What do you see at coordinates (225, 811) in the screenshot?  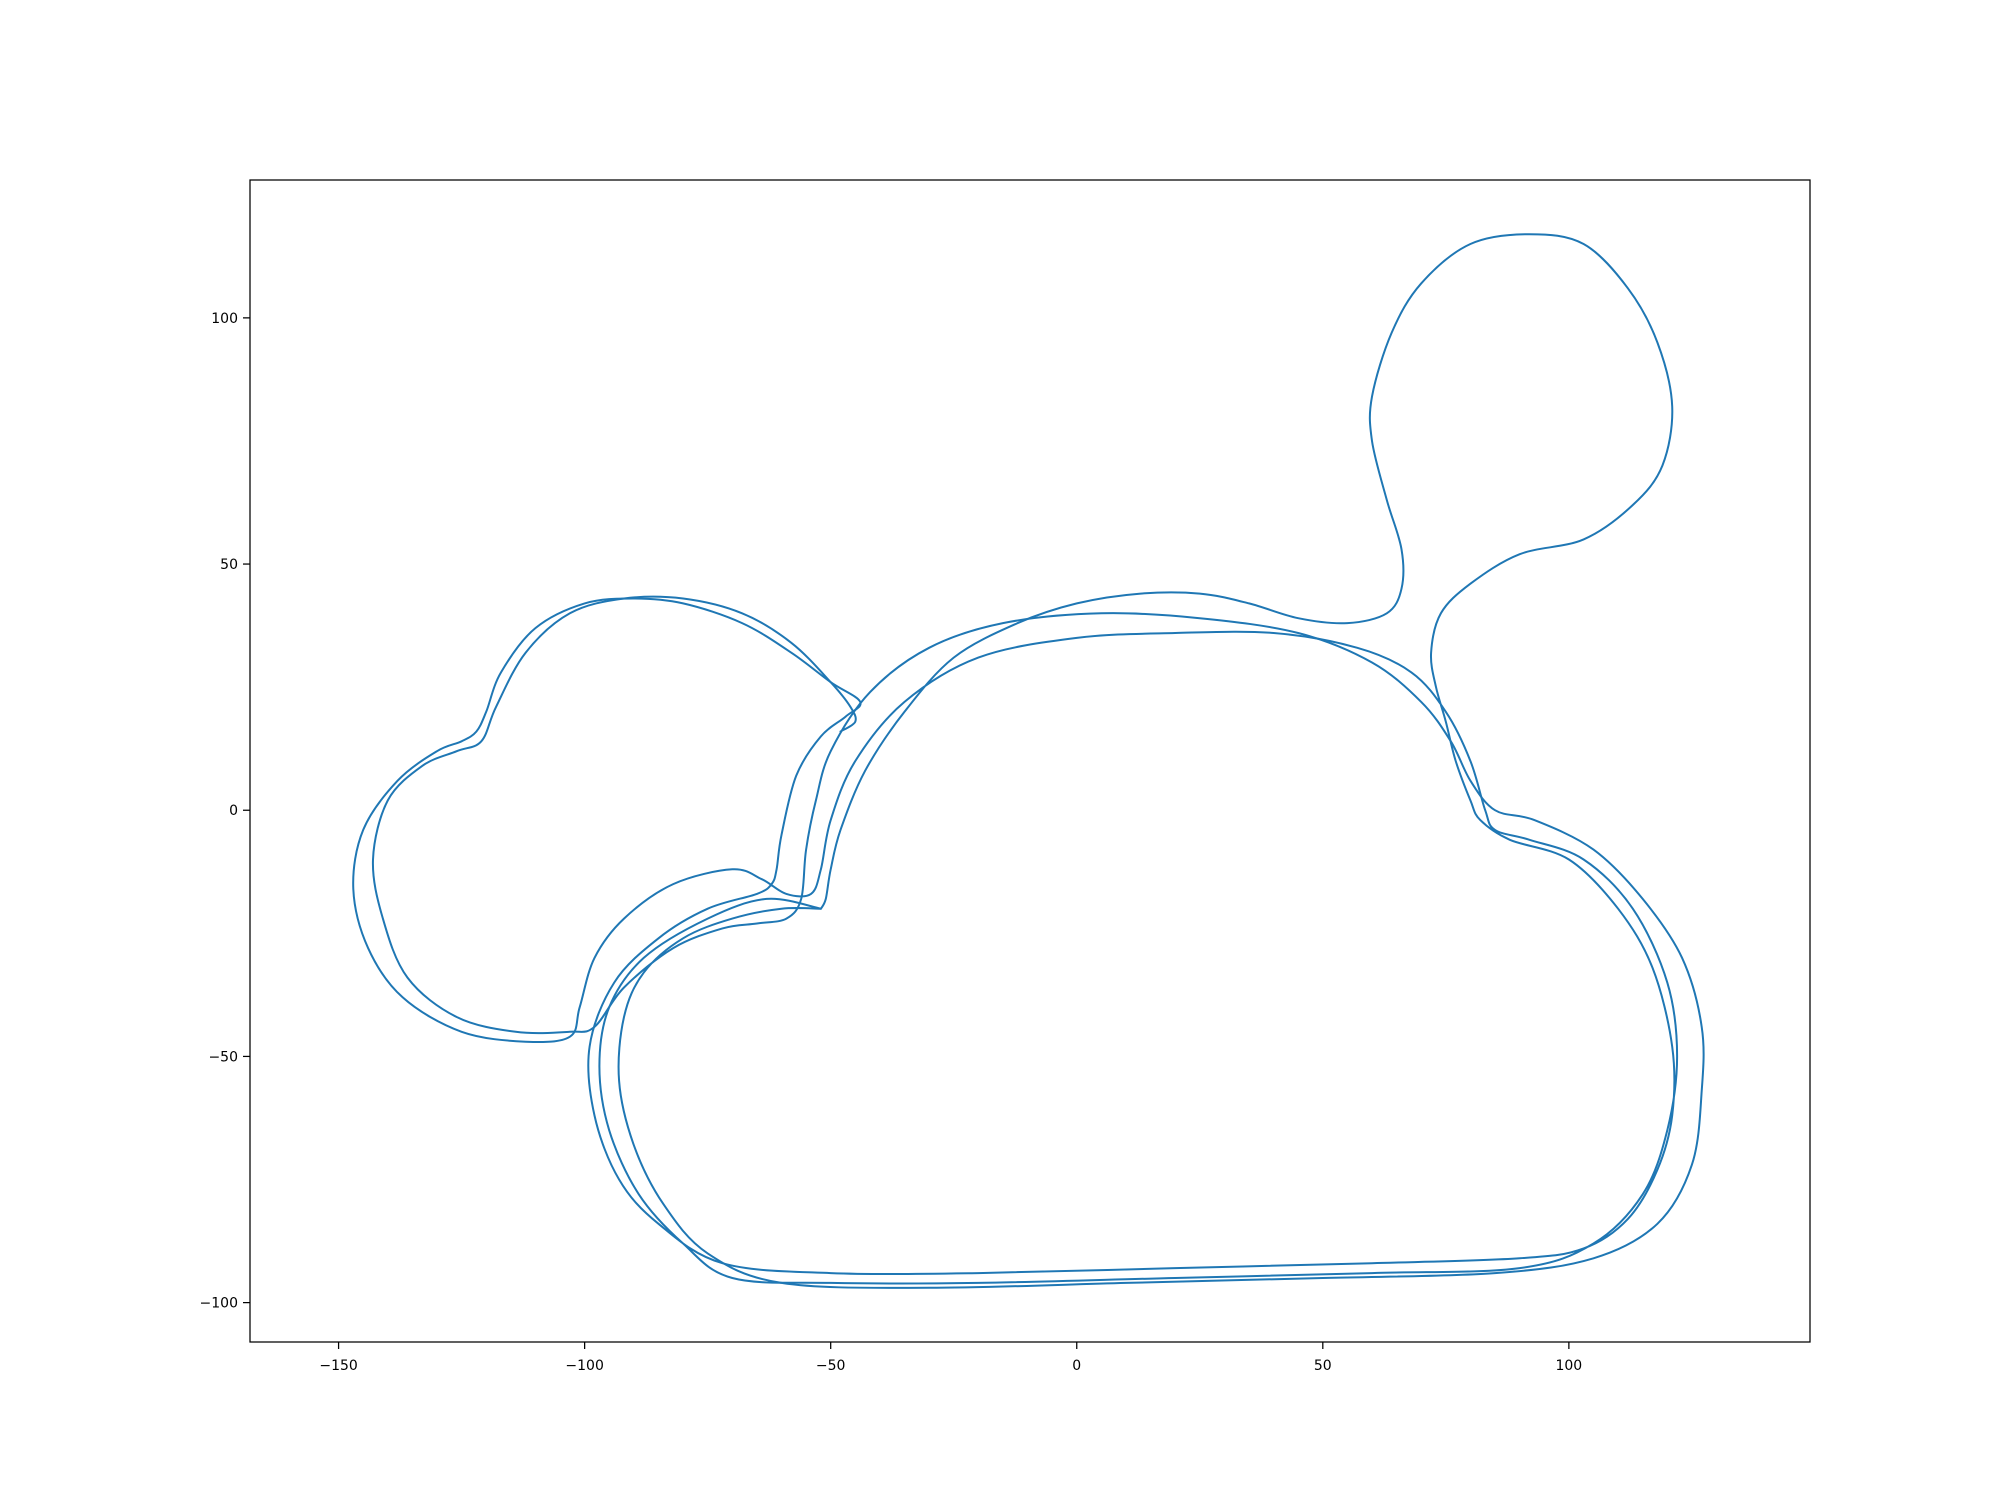 I see `y-axis-ticks: −100 −50 0 50 100` at bounding box center [225, 811].